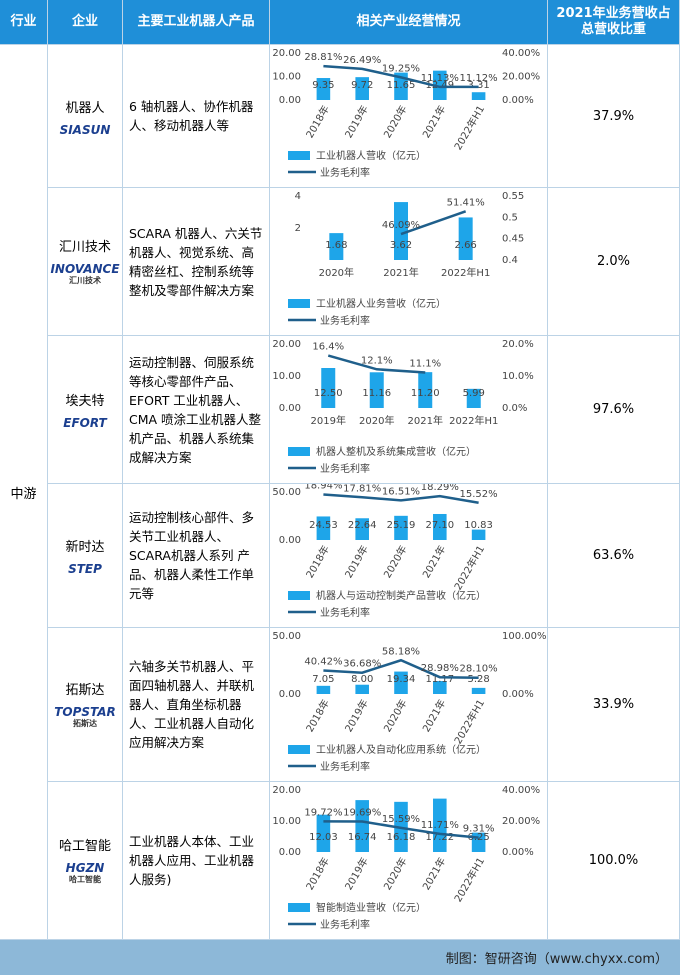 This screenshot has width=680, height=975. What do you see at coordinates (440, 825) in the screenshot?
I see `line-label: 11.71%` at bounding box center [440, 825].